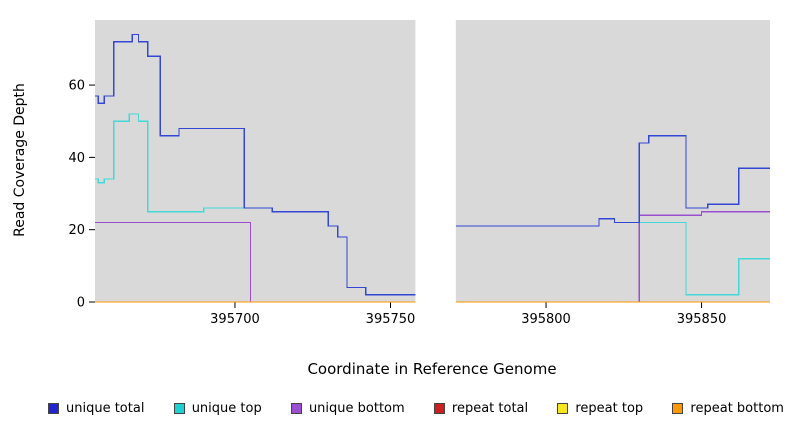  What do you see at coordinates (702, 319) in the screenshot?
I see `svg-text: 395850` at bounding box center [702, 319].